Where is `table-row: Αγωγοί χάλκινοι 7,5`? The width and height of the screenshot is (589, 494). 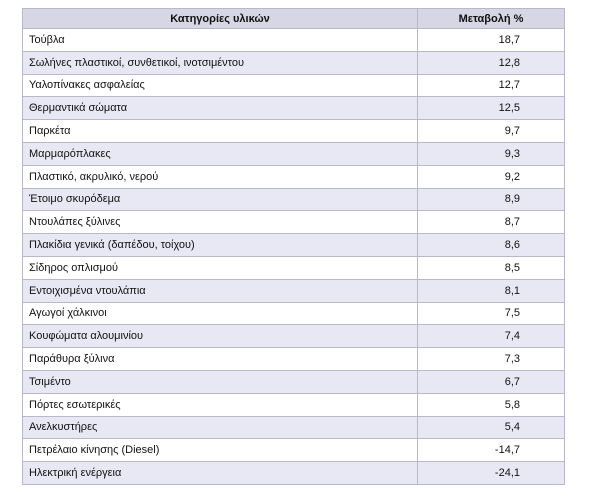
table-row: Αγωγοί χάλκινοι 7,5 is located at coordinates (293, 313).